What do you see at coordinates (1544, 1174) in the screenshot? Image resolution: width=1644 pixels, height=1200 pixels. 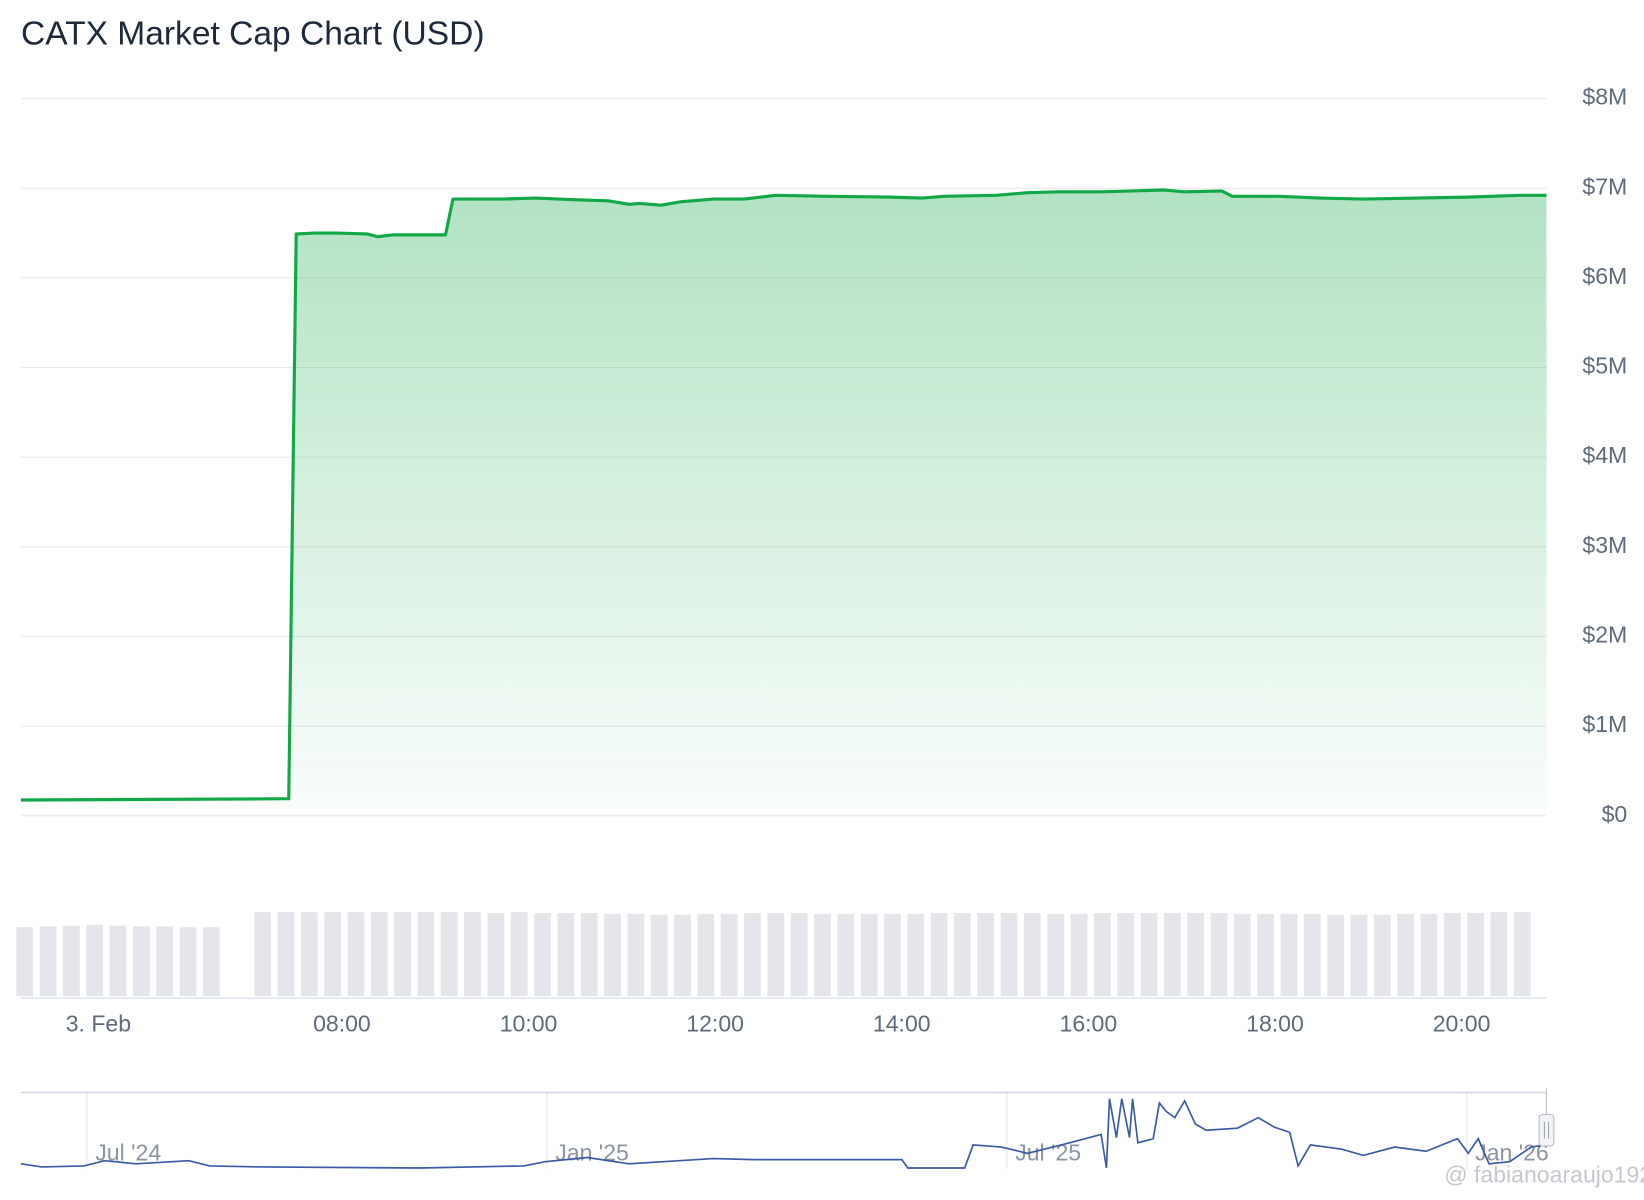 I see `watermark: @ fabianoaraujo1925` at bounding box center [1544, 1174].